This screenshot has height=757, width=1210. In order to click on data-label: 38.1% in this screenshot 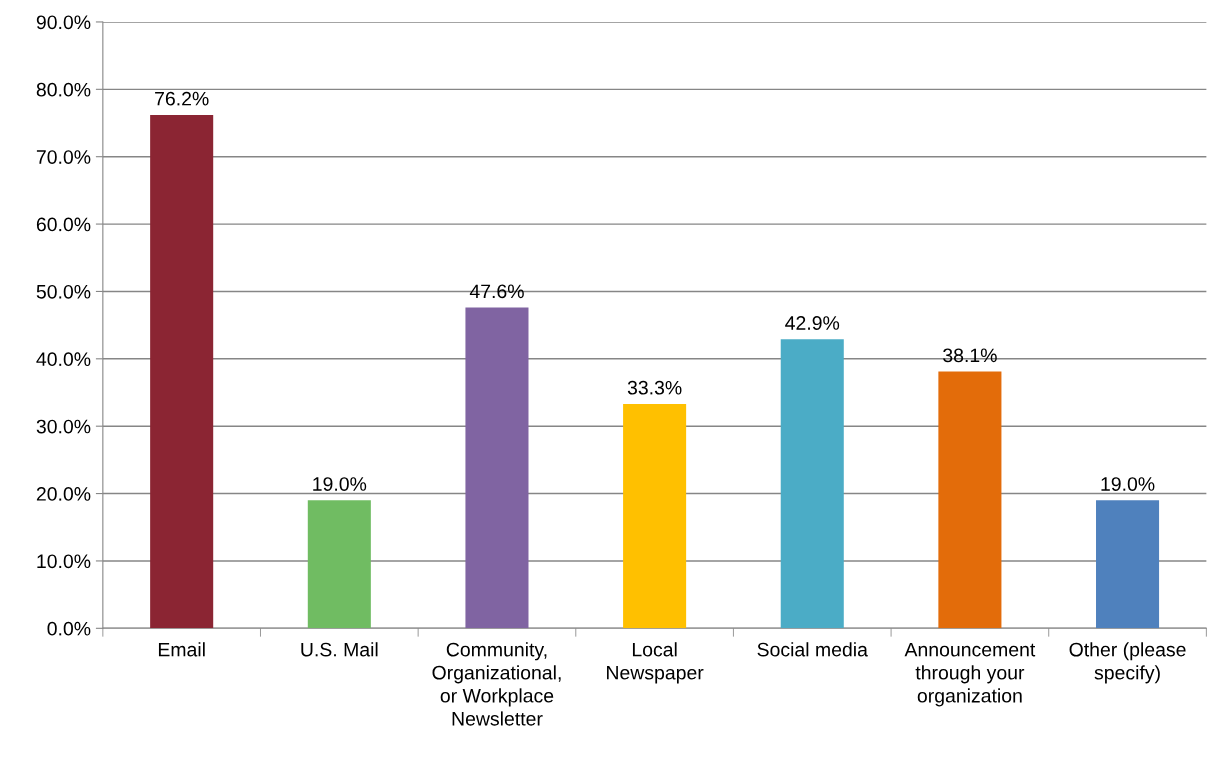, I will do `click(970, 355)`.